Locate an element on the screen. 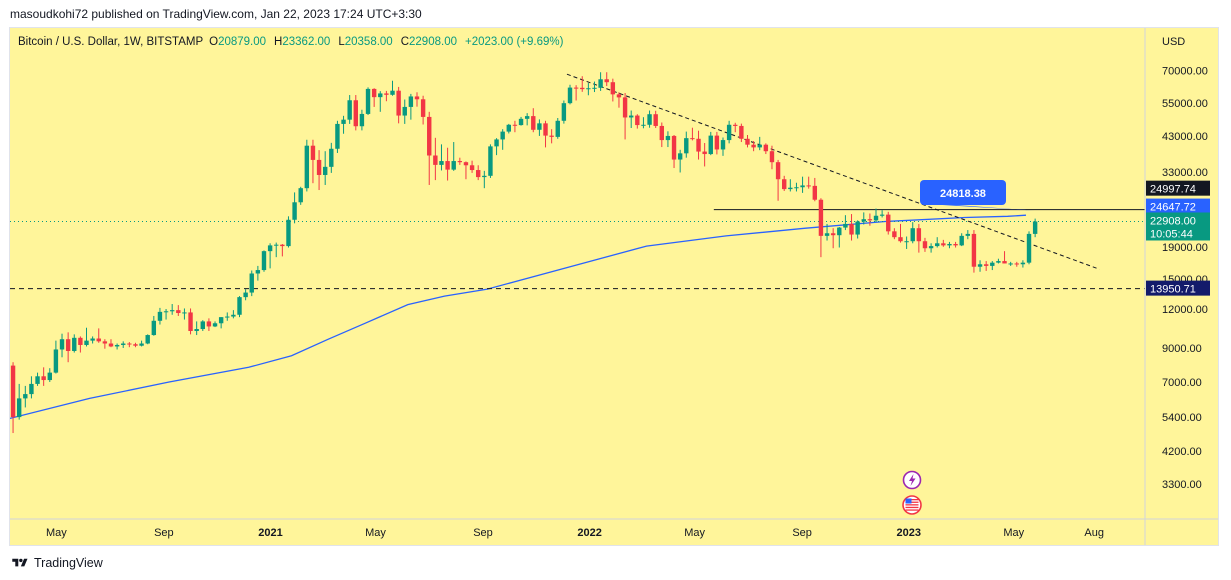  x-axis: May Sep 2021 May Sep 2022 May Sep 2023 May Aug is located at coordinates (614, 528).